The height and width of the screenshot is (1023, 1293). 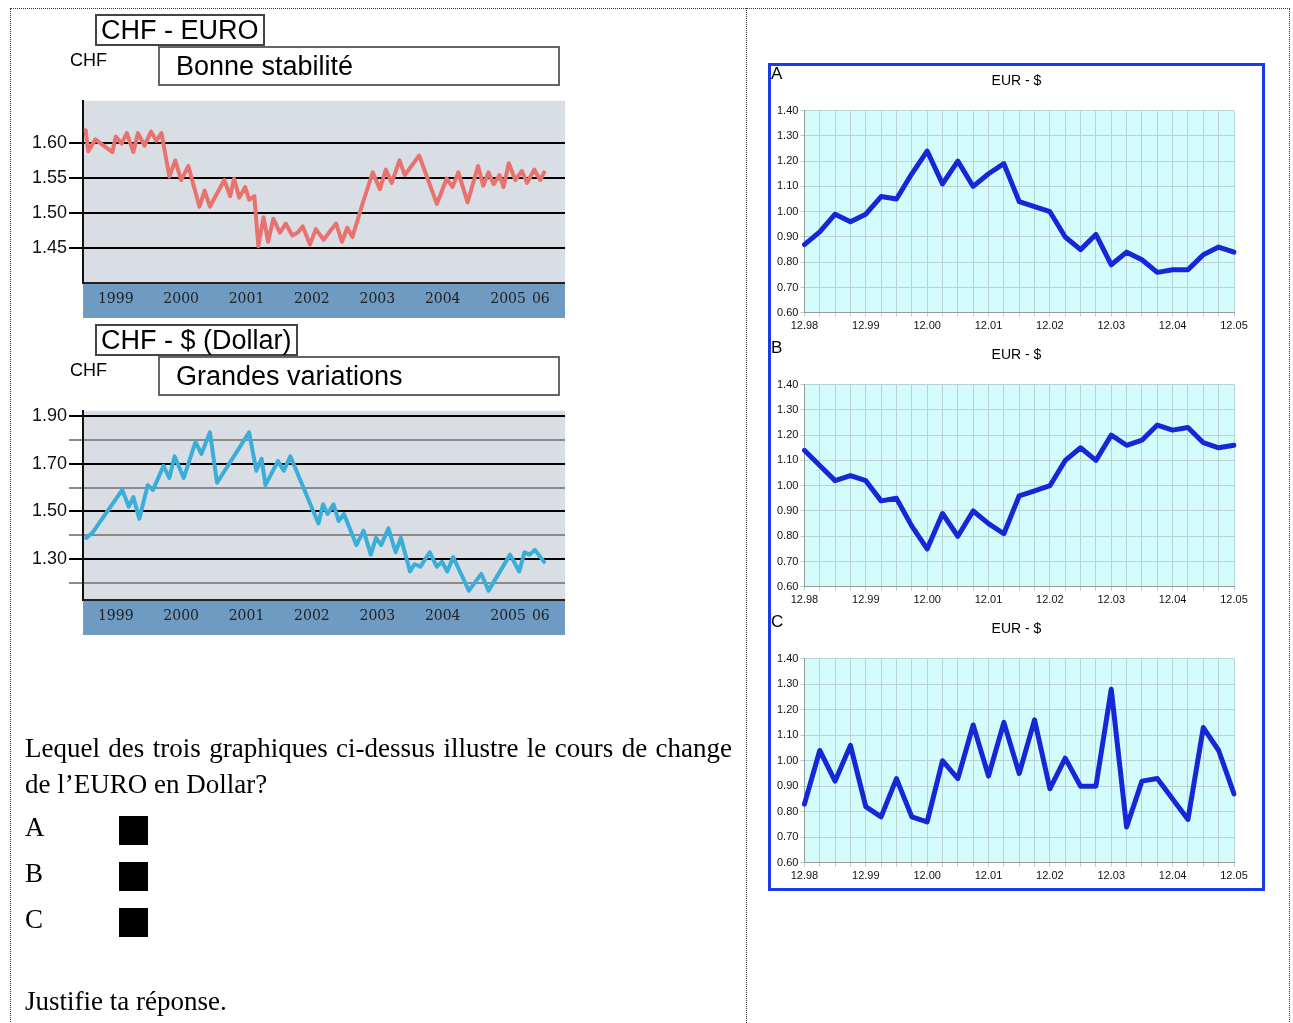 What do you see at coordinates (49, 414) in the screenshot?
I see `y-tick-label: 1.90` at bounding box center [49, 414].